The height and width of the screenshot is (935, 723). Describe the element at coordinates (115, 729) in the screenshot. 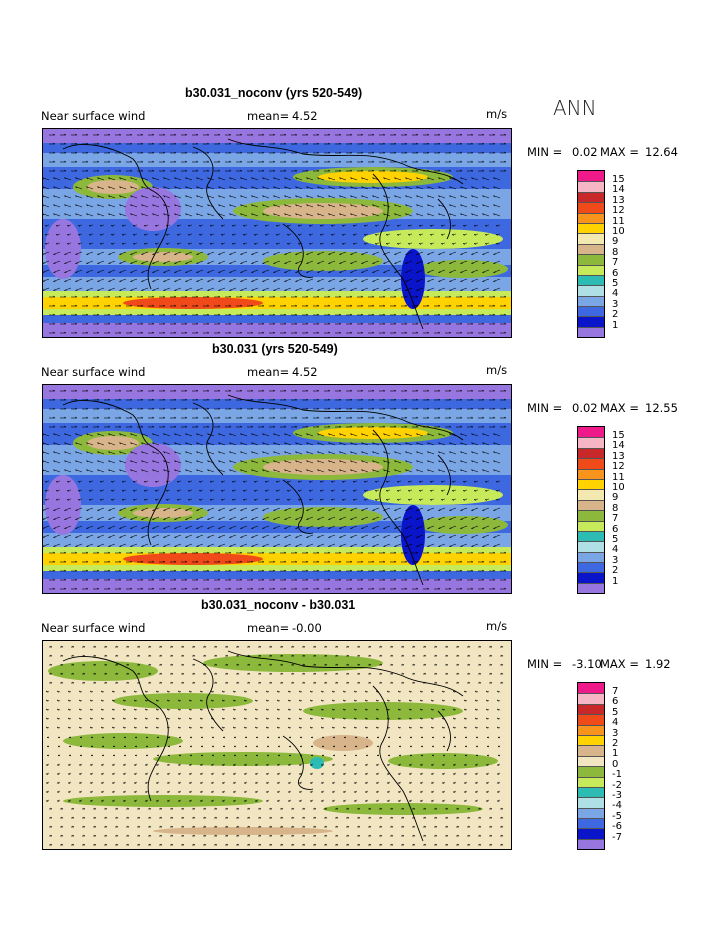

I see `coastline` at that location.